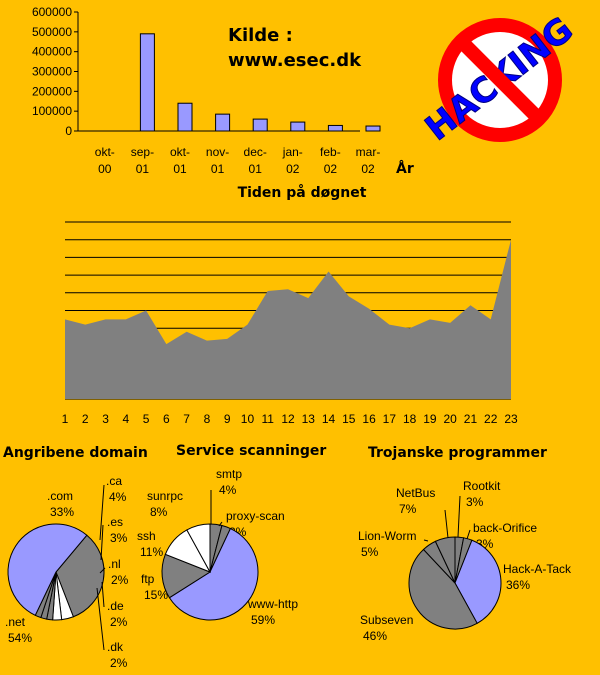  I want to click on area-x-tick-label: 17, so click(390, 419).